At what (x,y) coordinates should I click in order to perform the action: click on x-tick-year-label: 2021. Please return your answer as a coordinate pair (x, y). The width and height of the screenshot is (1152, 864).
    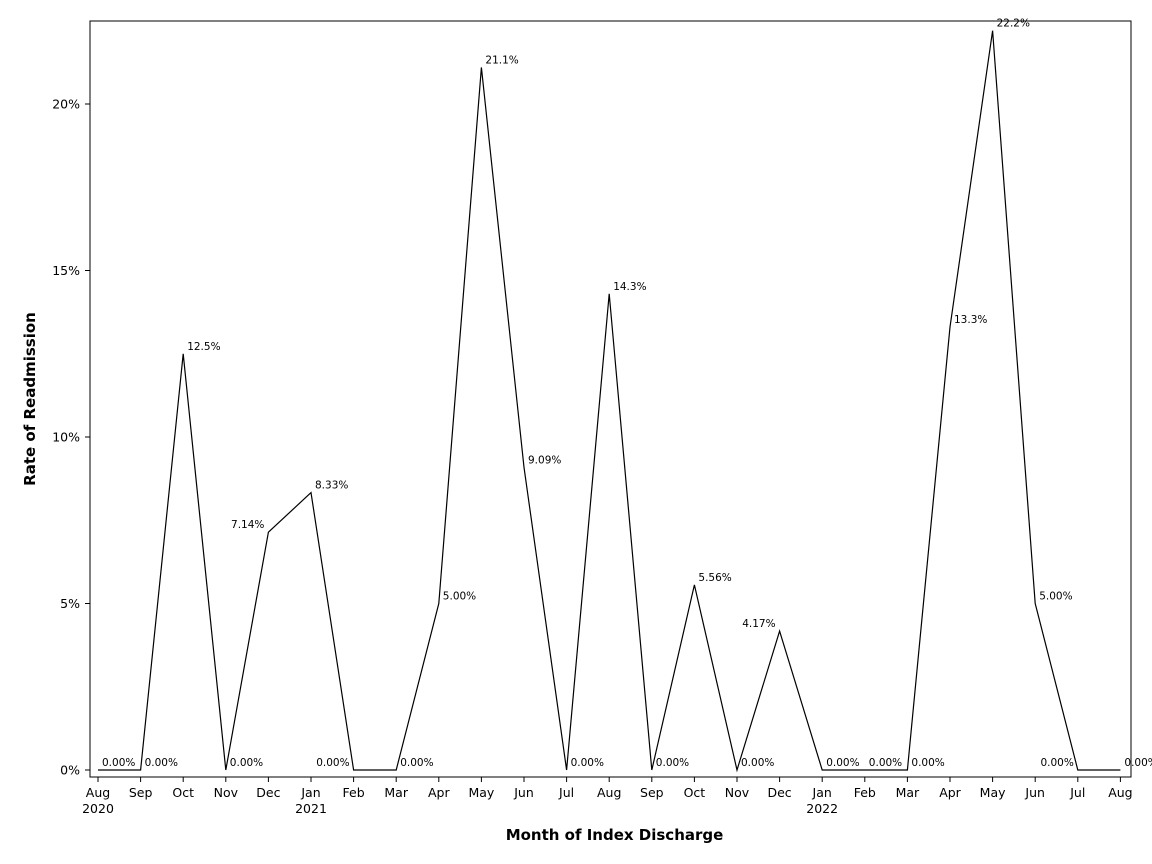
    Looking at the image, I should click on (311, 808).